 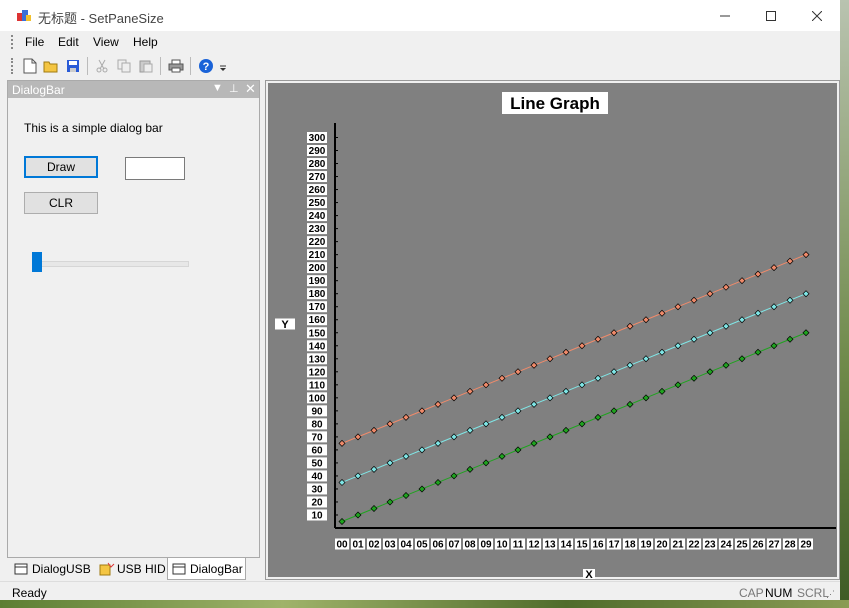 I want to click on y-tick-label-text: 190, so click(x=317, y=281).